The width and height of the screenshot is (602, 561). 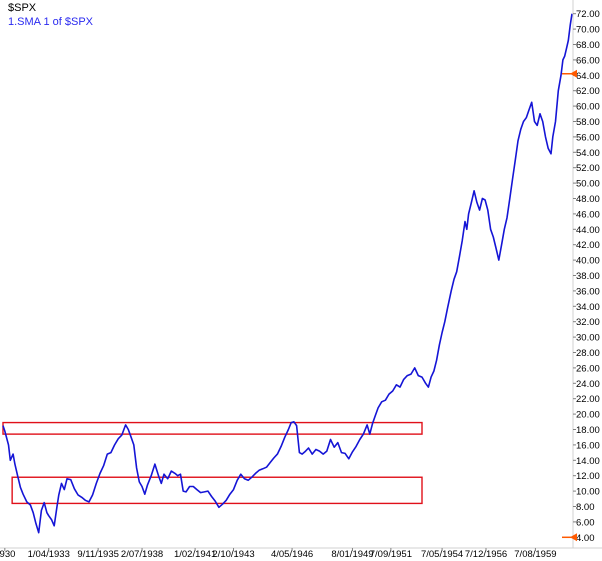 What do you see at coordinates (588, 122) in the screenshot?
I see `y-tick-label: 58.00` at bounding box center [588, 122].